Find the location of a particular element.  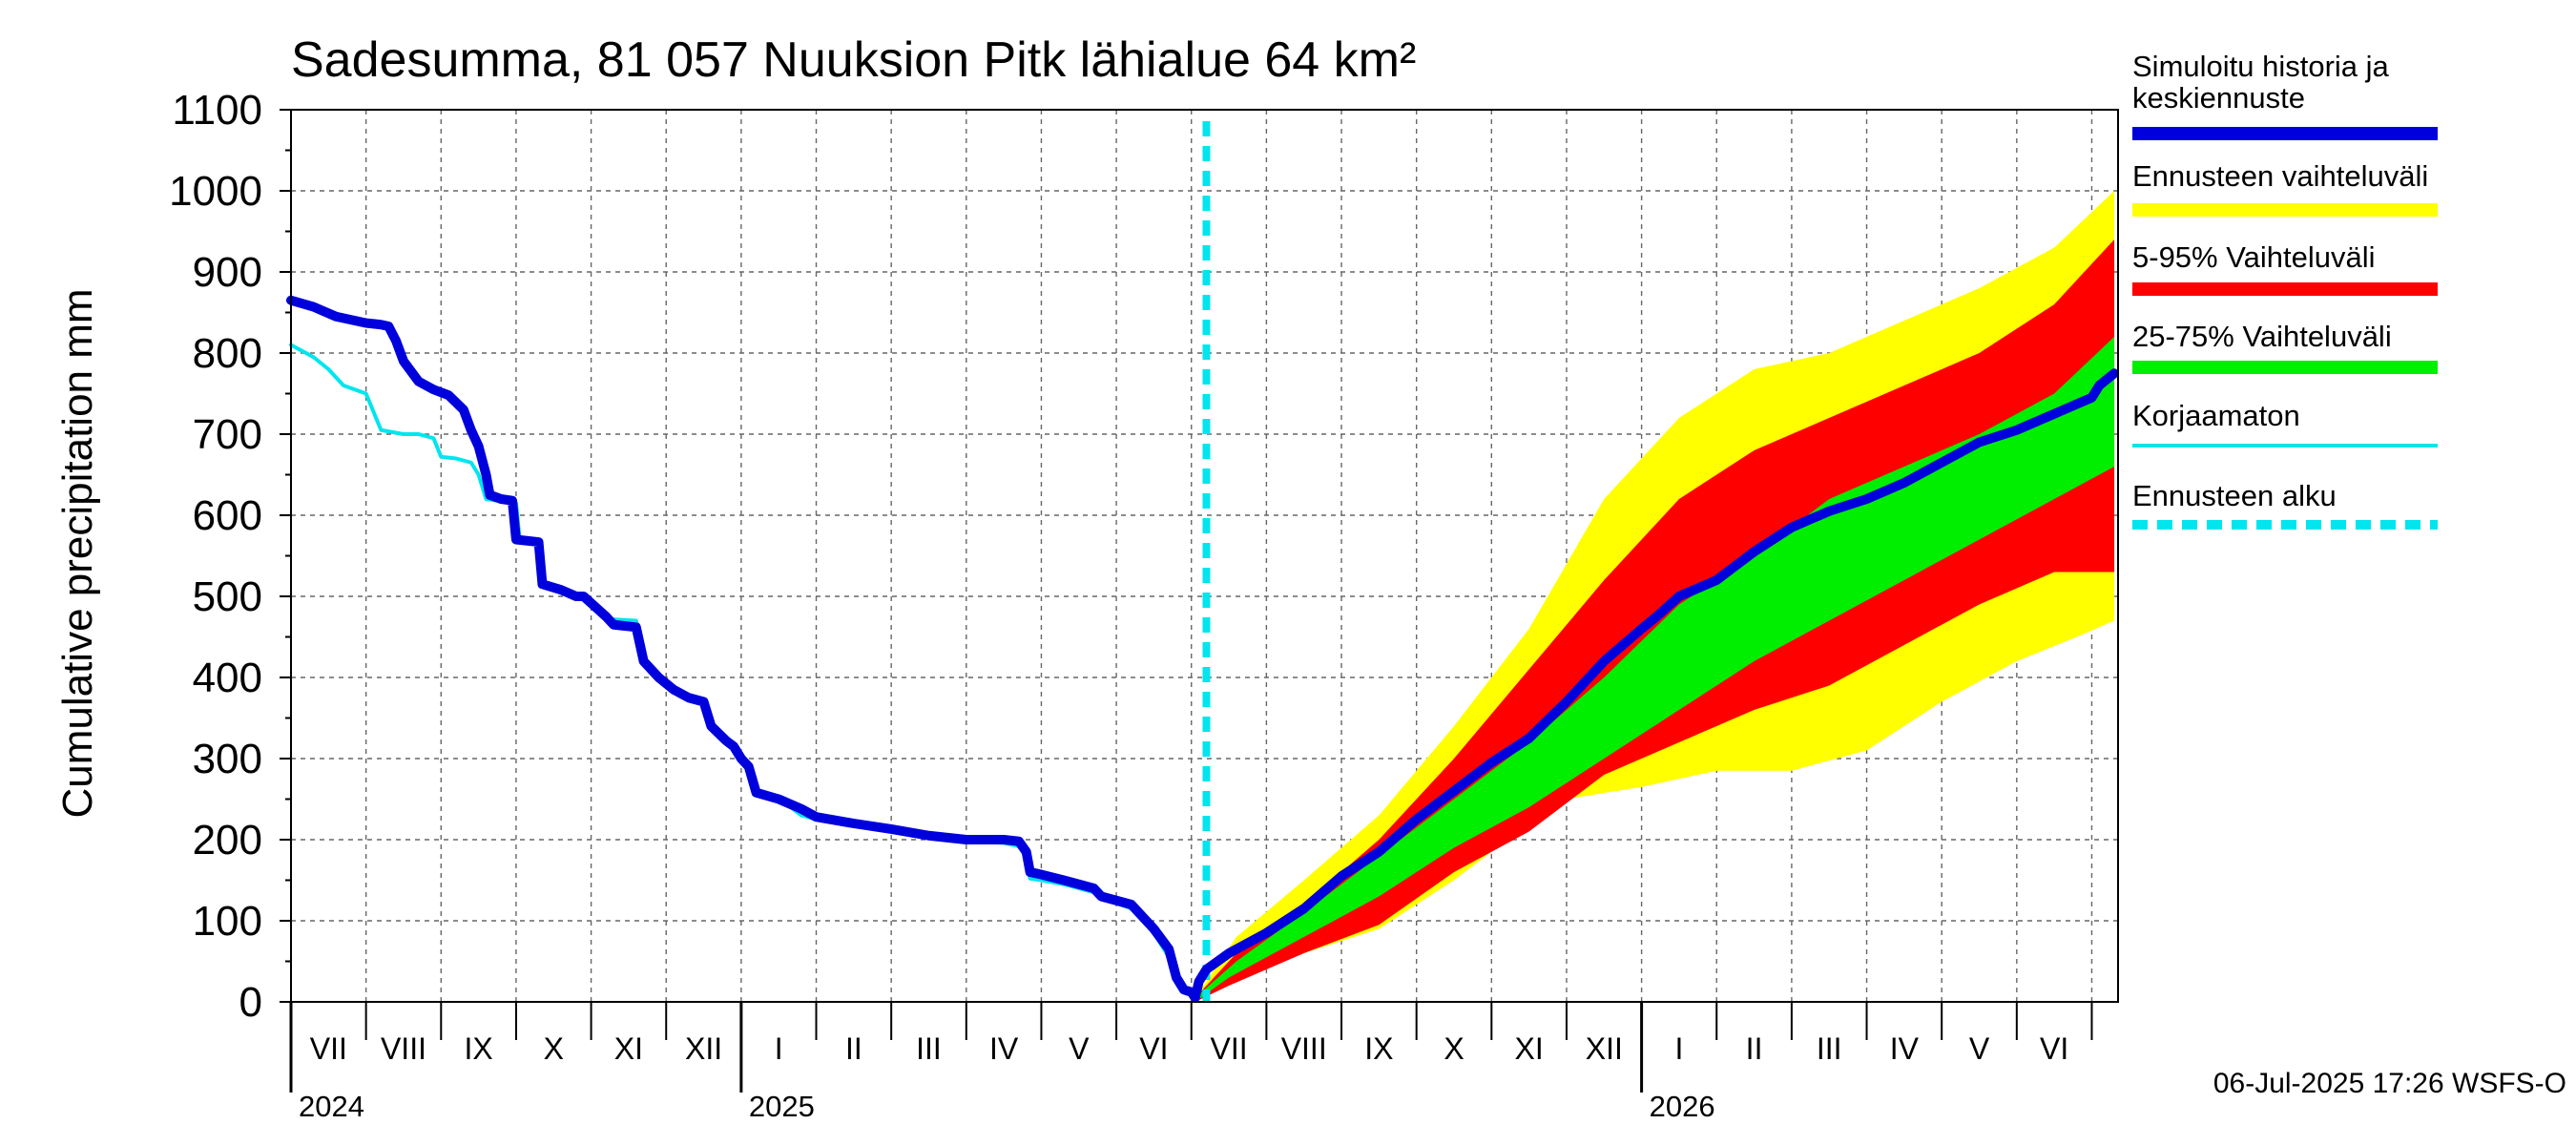

legend-label: Simuloitu historia ja is located at coordinates (2261, 66).